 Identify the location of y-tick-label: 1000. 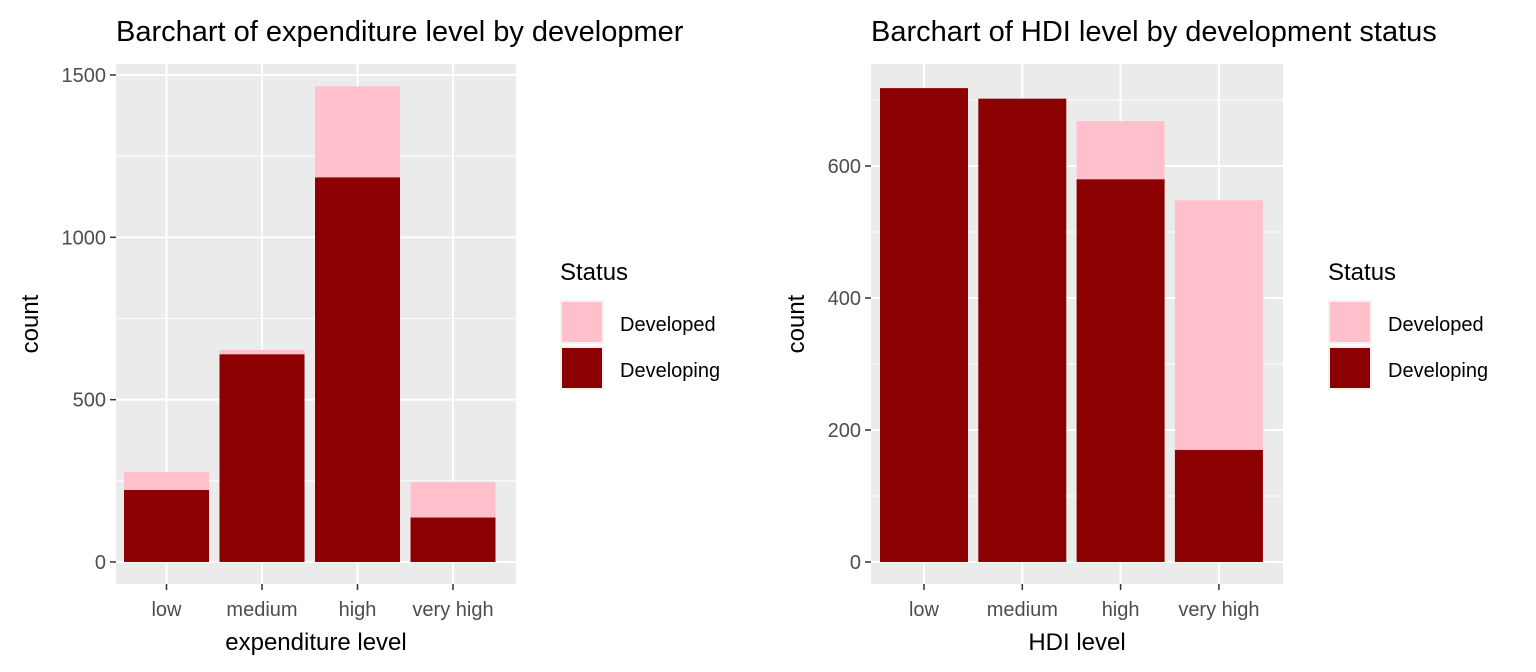
(84, 238).